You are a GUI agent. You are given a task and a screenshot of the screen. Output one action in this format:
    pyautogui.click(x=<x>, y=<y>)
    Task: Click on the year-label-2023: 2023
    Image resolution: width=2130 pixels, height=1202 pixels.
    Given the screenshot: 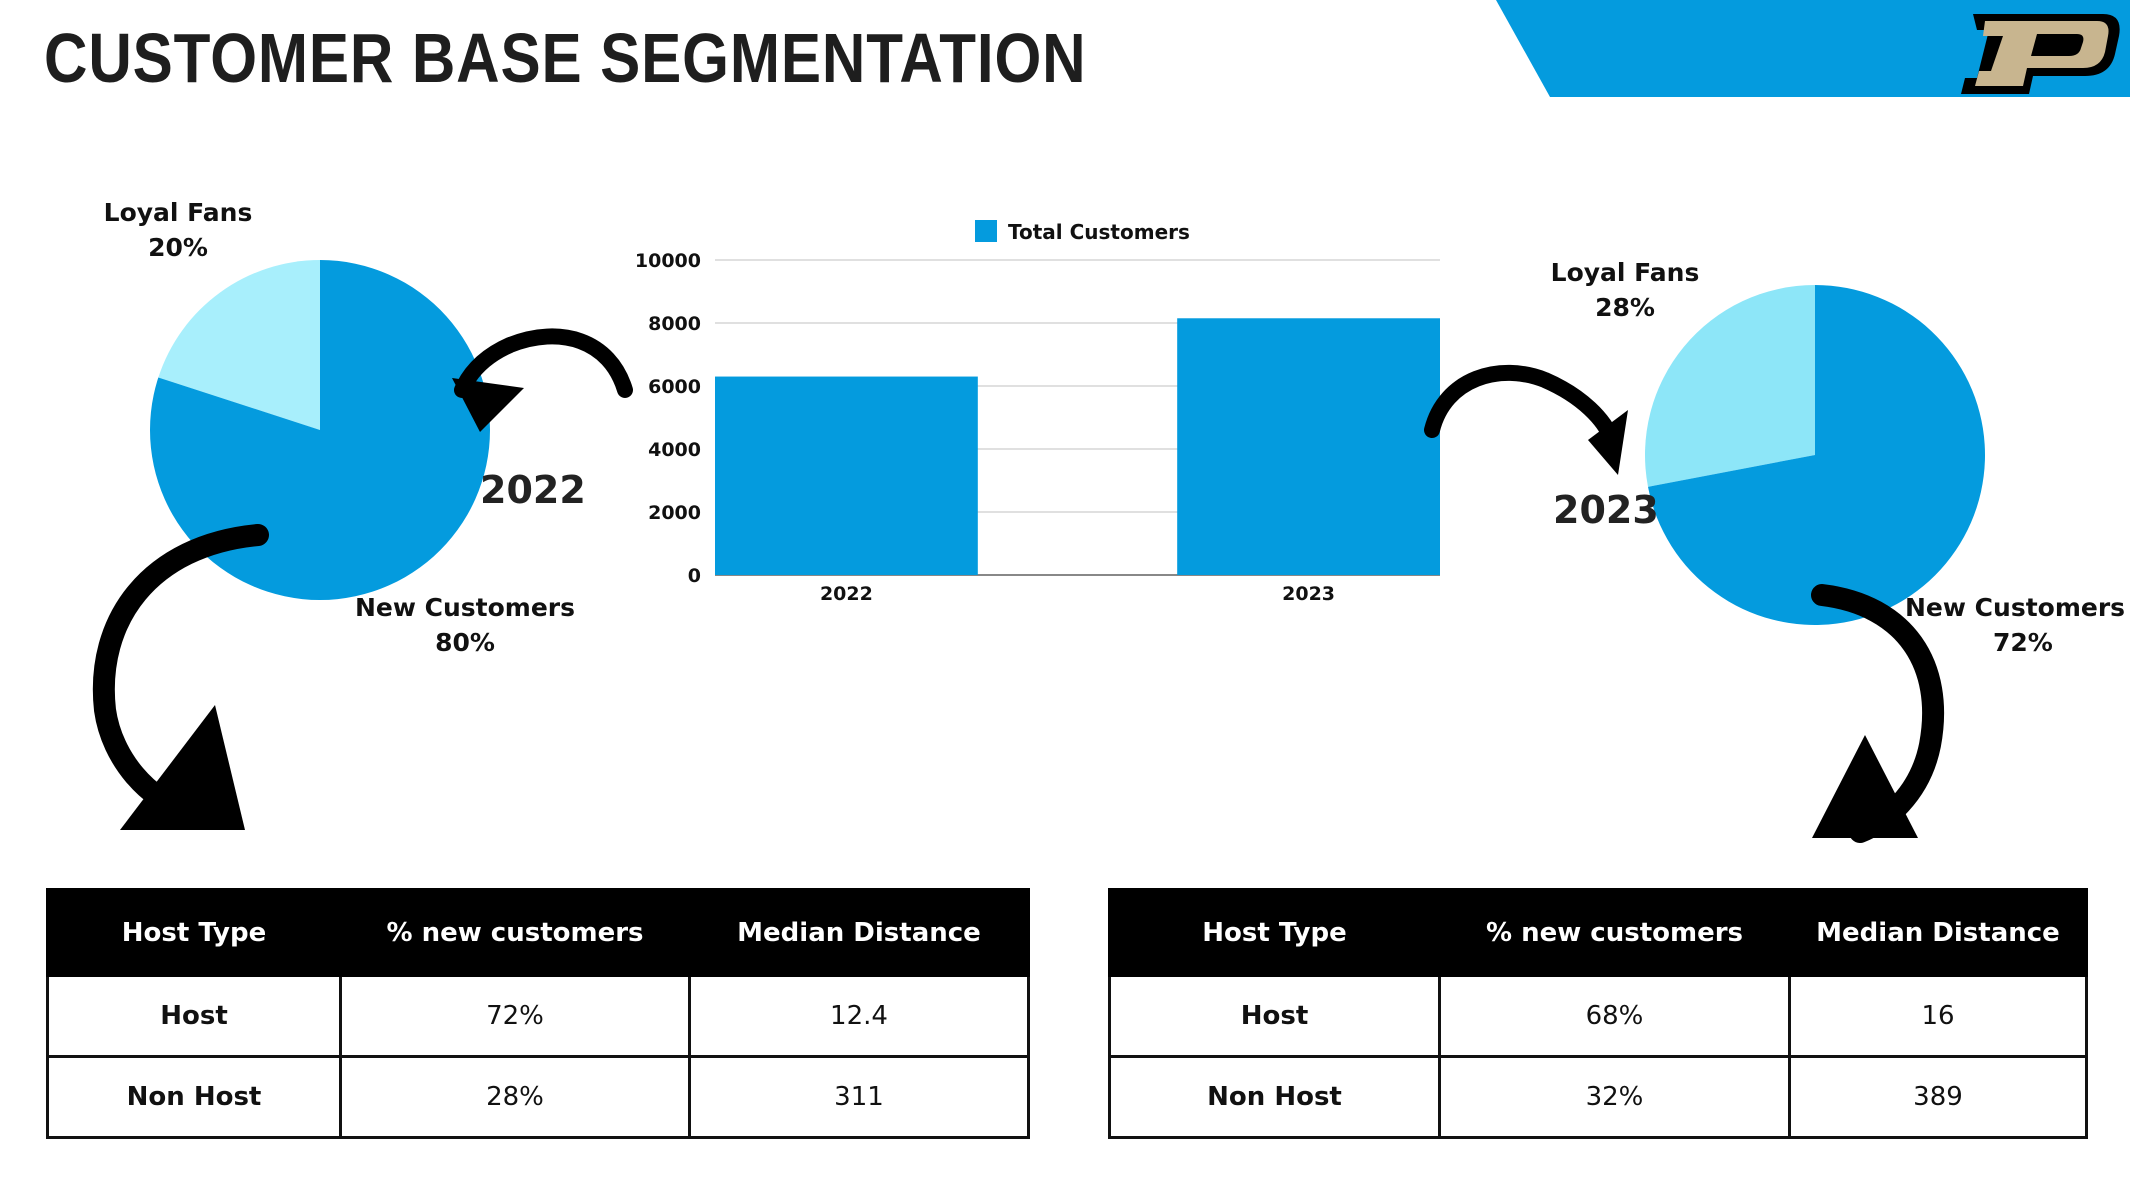 What is the action you would take?
    pyautogui.click(x=1606, y=510)
    